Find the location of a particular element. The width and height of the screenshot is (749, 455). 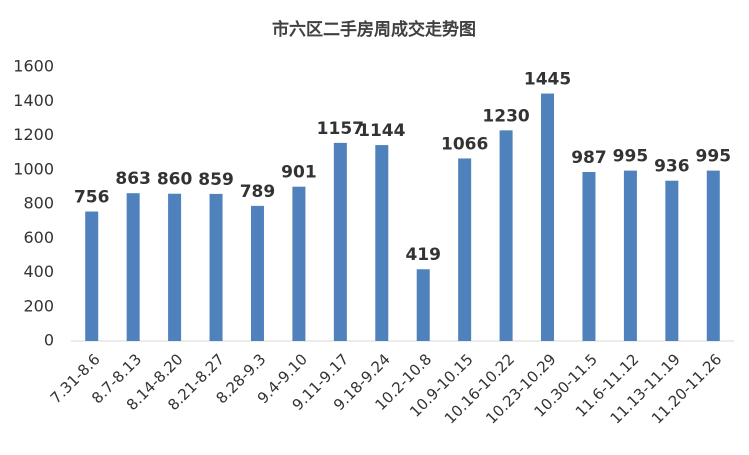

y-tick-label: 0 is located at coordinates (49, 340).